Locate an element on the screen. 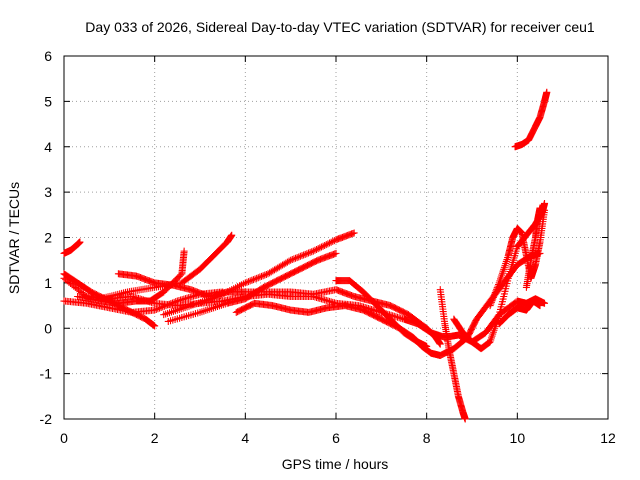 The height and width of the screenshot is (480, 640). y-tick-label: 1 is located at coordinates (48, 283).